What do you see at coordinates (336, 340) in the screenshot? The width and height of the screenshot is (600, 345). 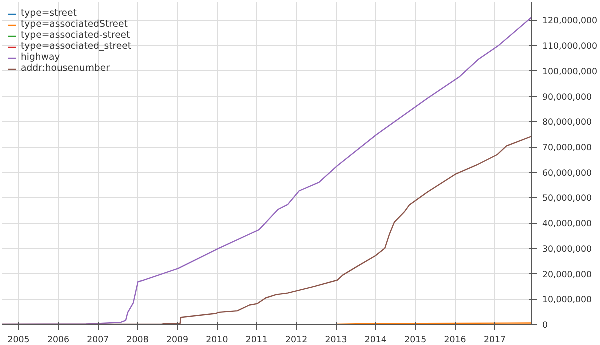 I see `x-tick-label: 2013` at bounding box center [336, 340].